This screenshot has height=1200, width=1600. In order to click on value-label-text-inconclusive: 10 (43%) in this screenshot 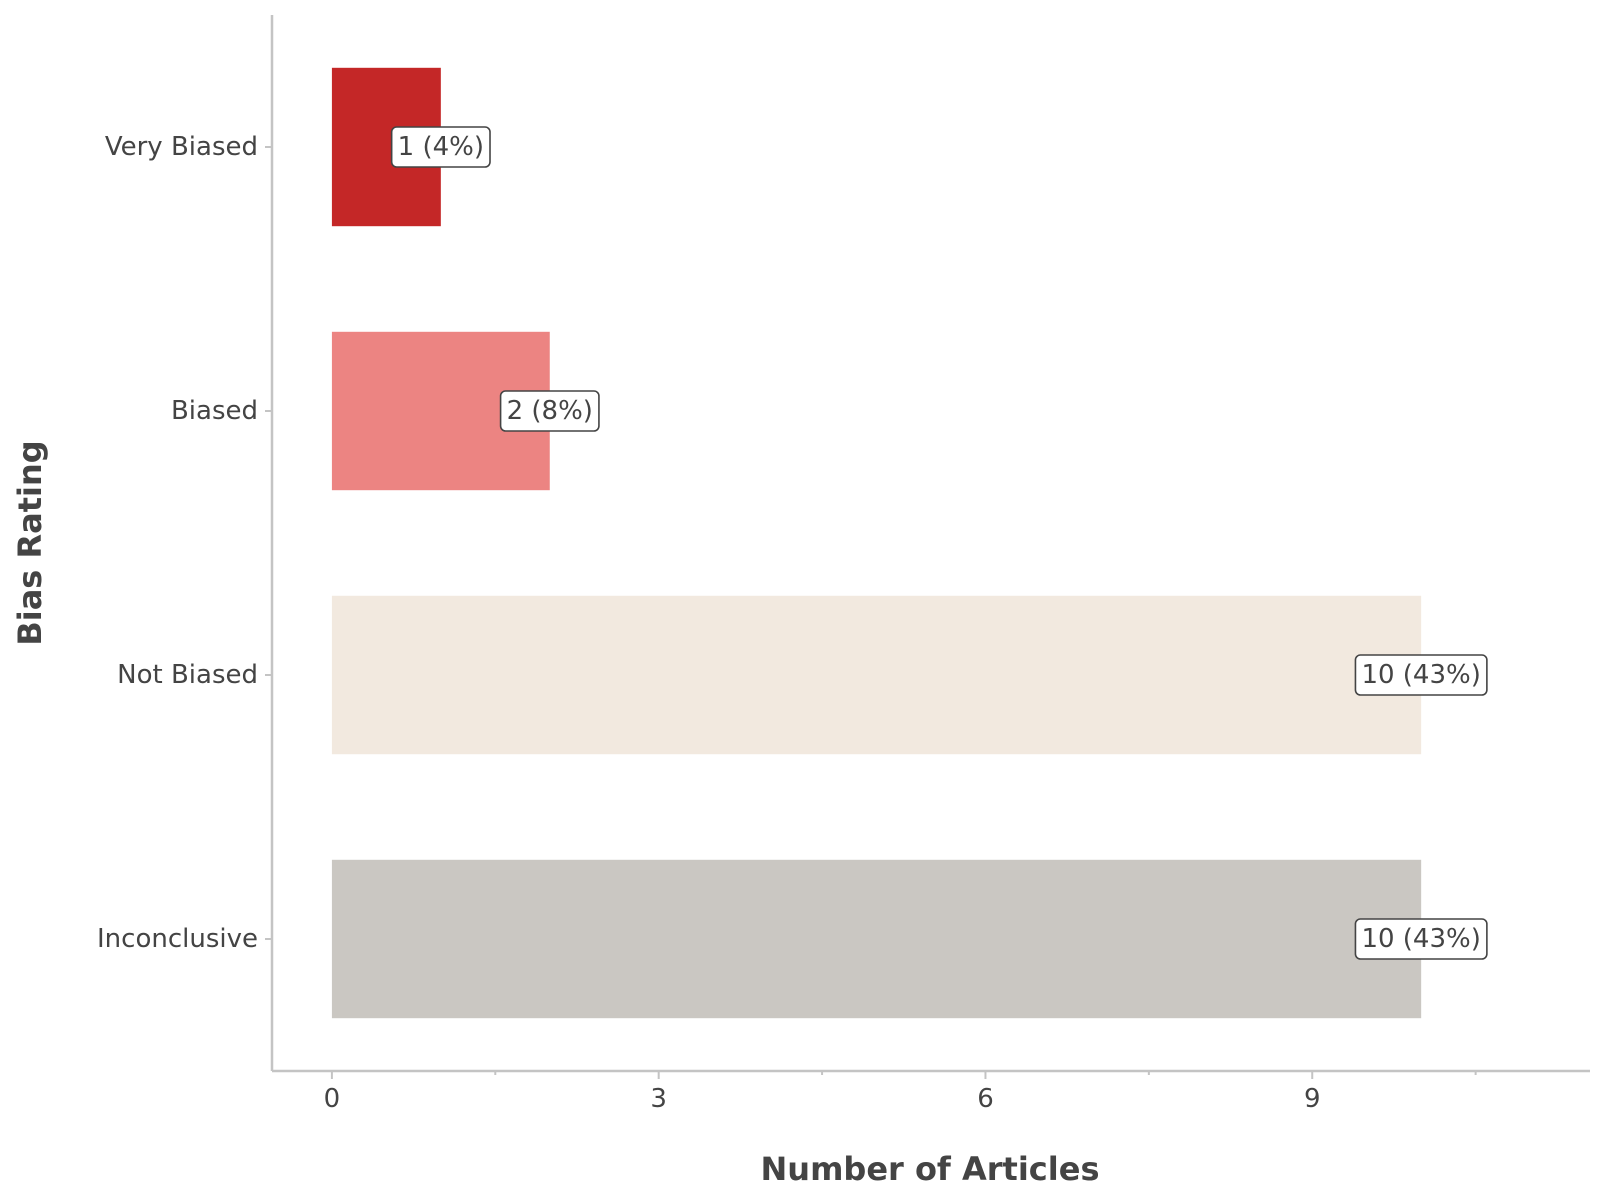, I will do `click(1420, 939)`.